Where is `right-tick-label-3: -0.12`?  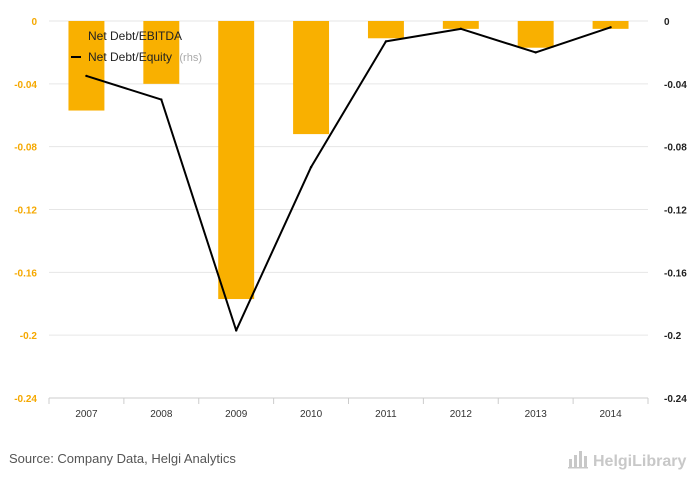
right-tick-label-3: -0.12 is located at coordinates (675, 211).